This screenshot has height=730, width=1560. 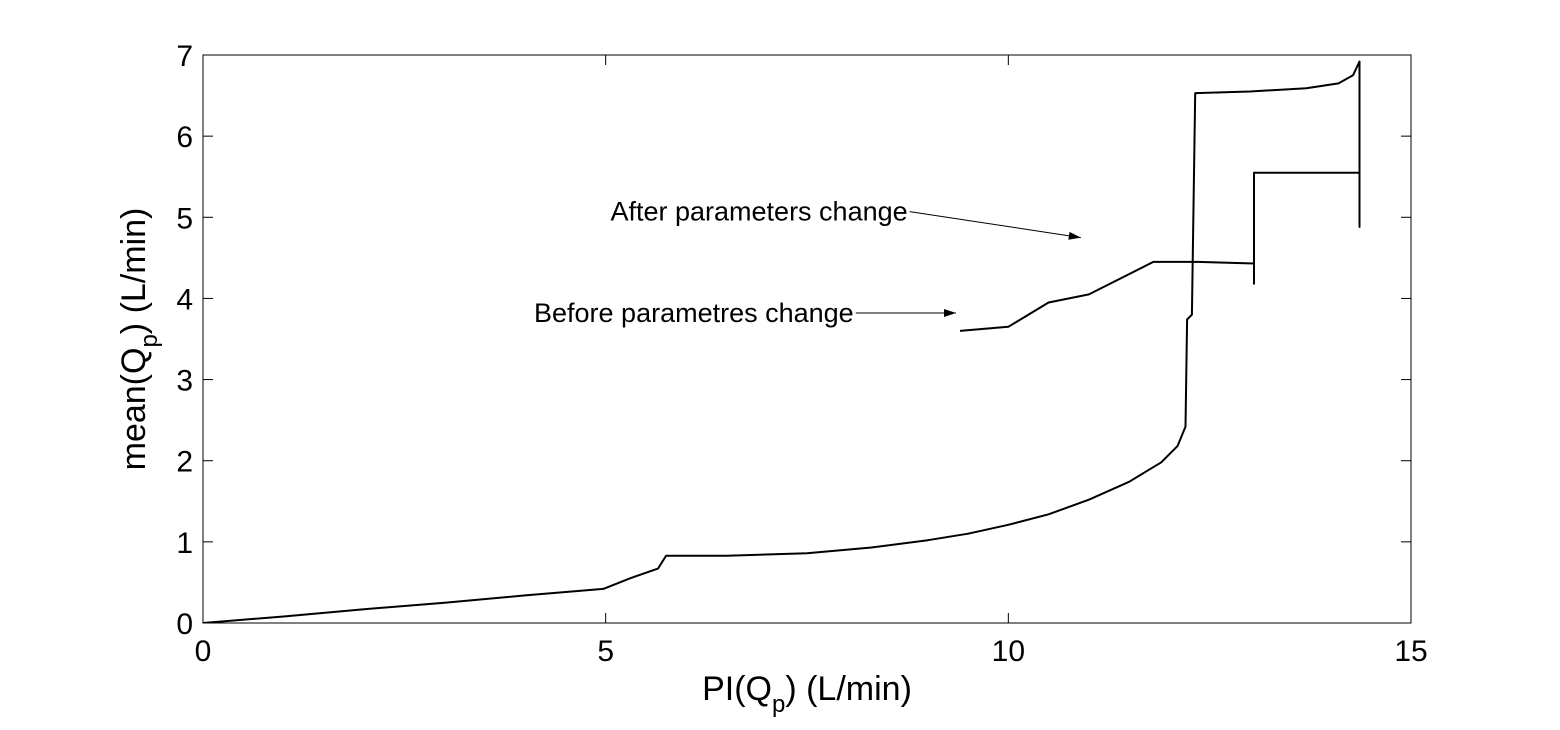 I want to click on annotation-text: After parameters change, so click(x=758, y=212).